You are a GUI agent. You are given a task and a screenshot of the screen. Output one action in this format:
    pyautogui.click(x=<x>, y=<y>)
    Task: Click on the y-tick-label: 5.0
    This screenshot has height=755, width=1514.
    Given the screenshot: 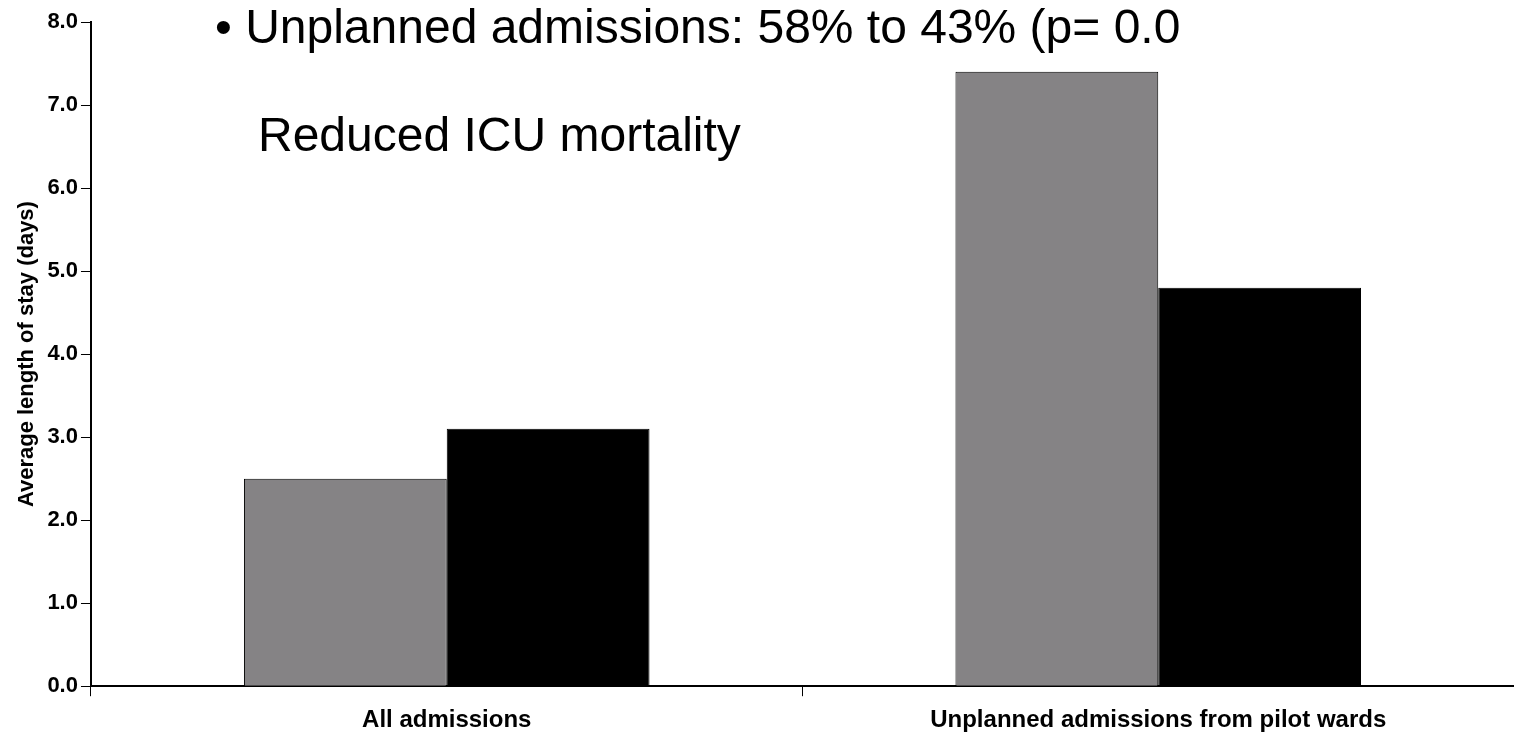 What is the action you would take?
    pyautogui.click(x=62, y=270)
    